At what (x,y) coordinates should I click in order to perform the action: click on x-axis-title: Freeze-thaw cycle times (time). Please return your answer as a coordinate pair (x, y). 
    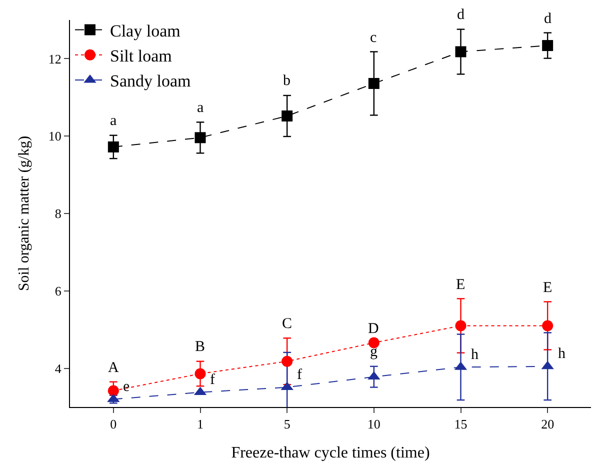
    Looking at the image, I should click on (330, 453).